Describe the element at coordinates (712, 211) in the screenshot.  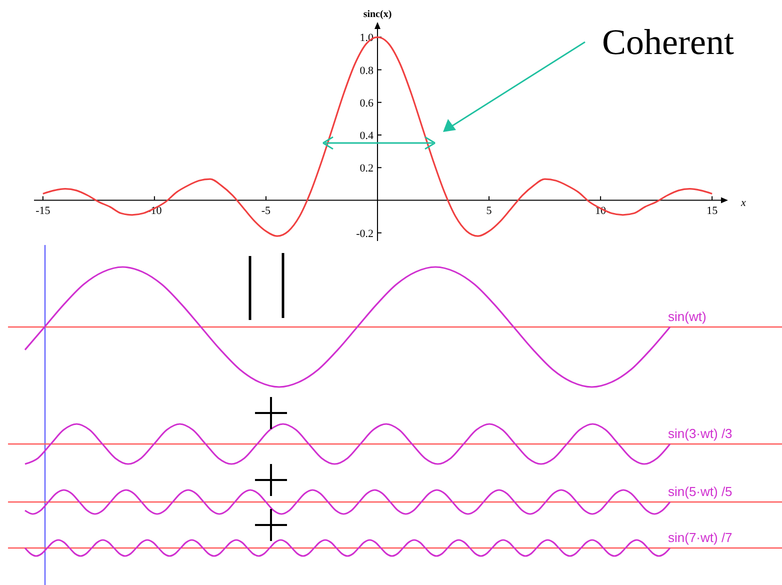
I see `x-tick-label: 15` at that location.